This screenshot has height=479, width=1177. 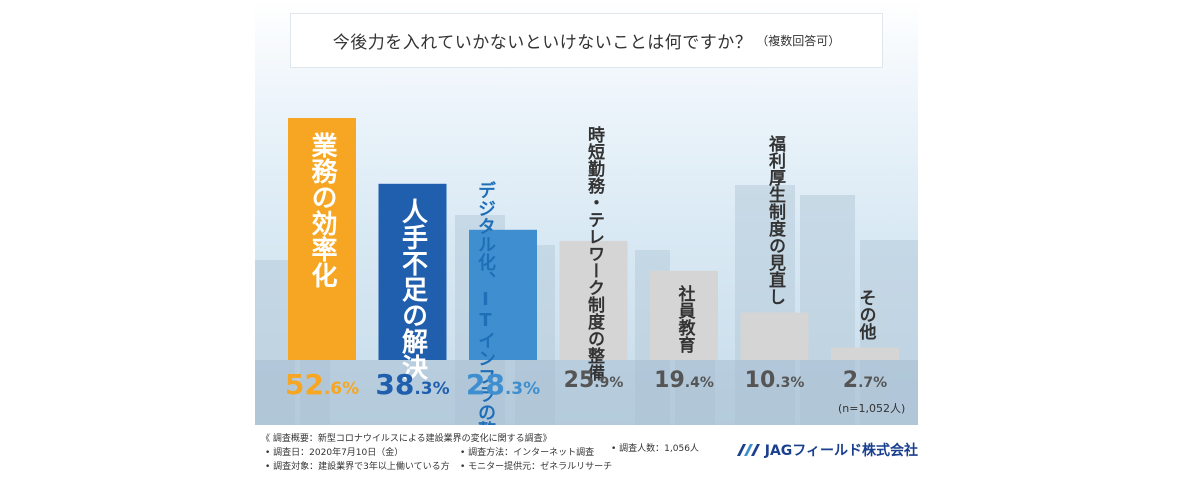 I want to click on survey-method: • 調査方法：インターネット調査, so click(x=527, y=453).